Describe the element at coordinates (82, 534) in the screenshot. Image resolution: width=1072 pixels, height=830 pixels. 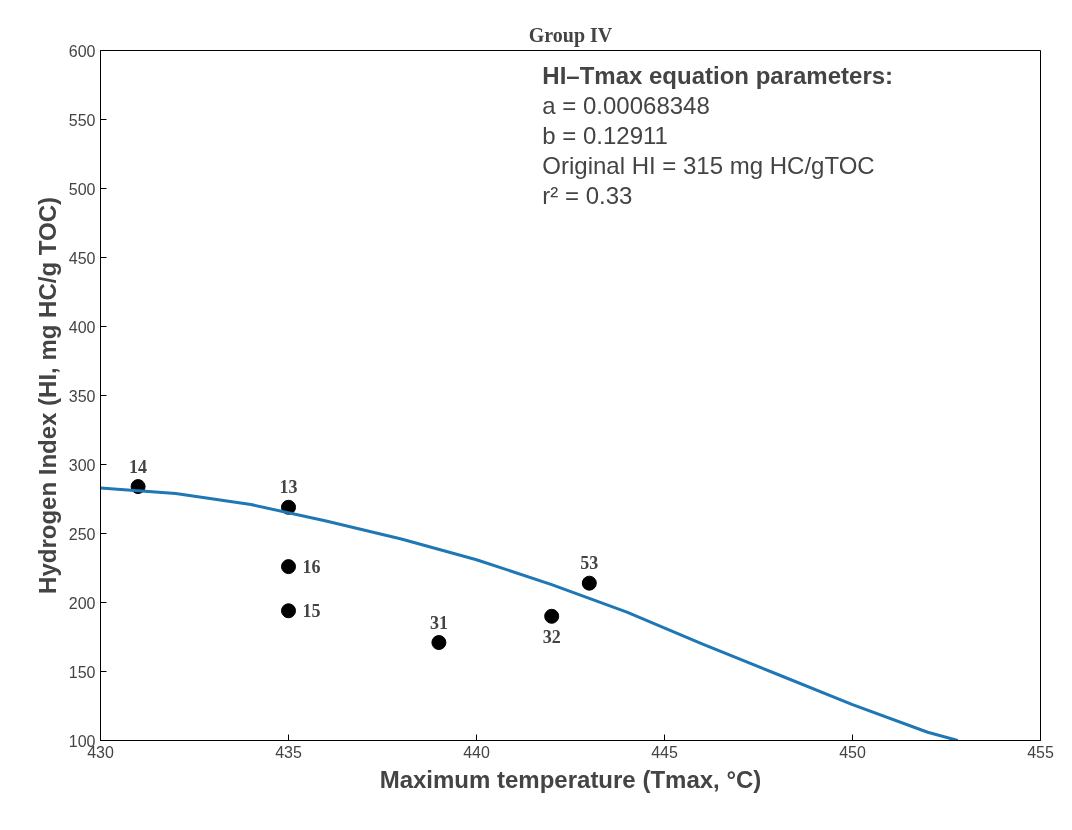
I see `y-tick-label: 250` at that location.